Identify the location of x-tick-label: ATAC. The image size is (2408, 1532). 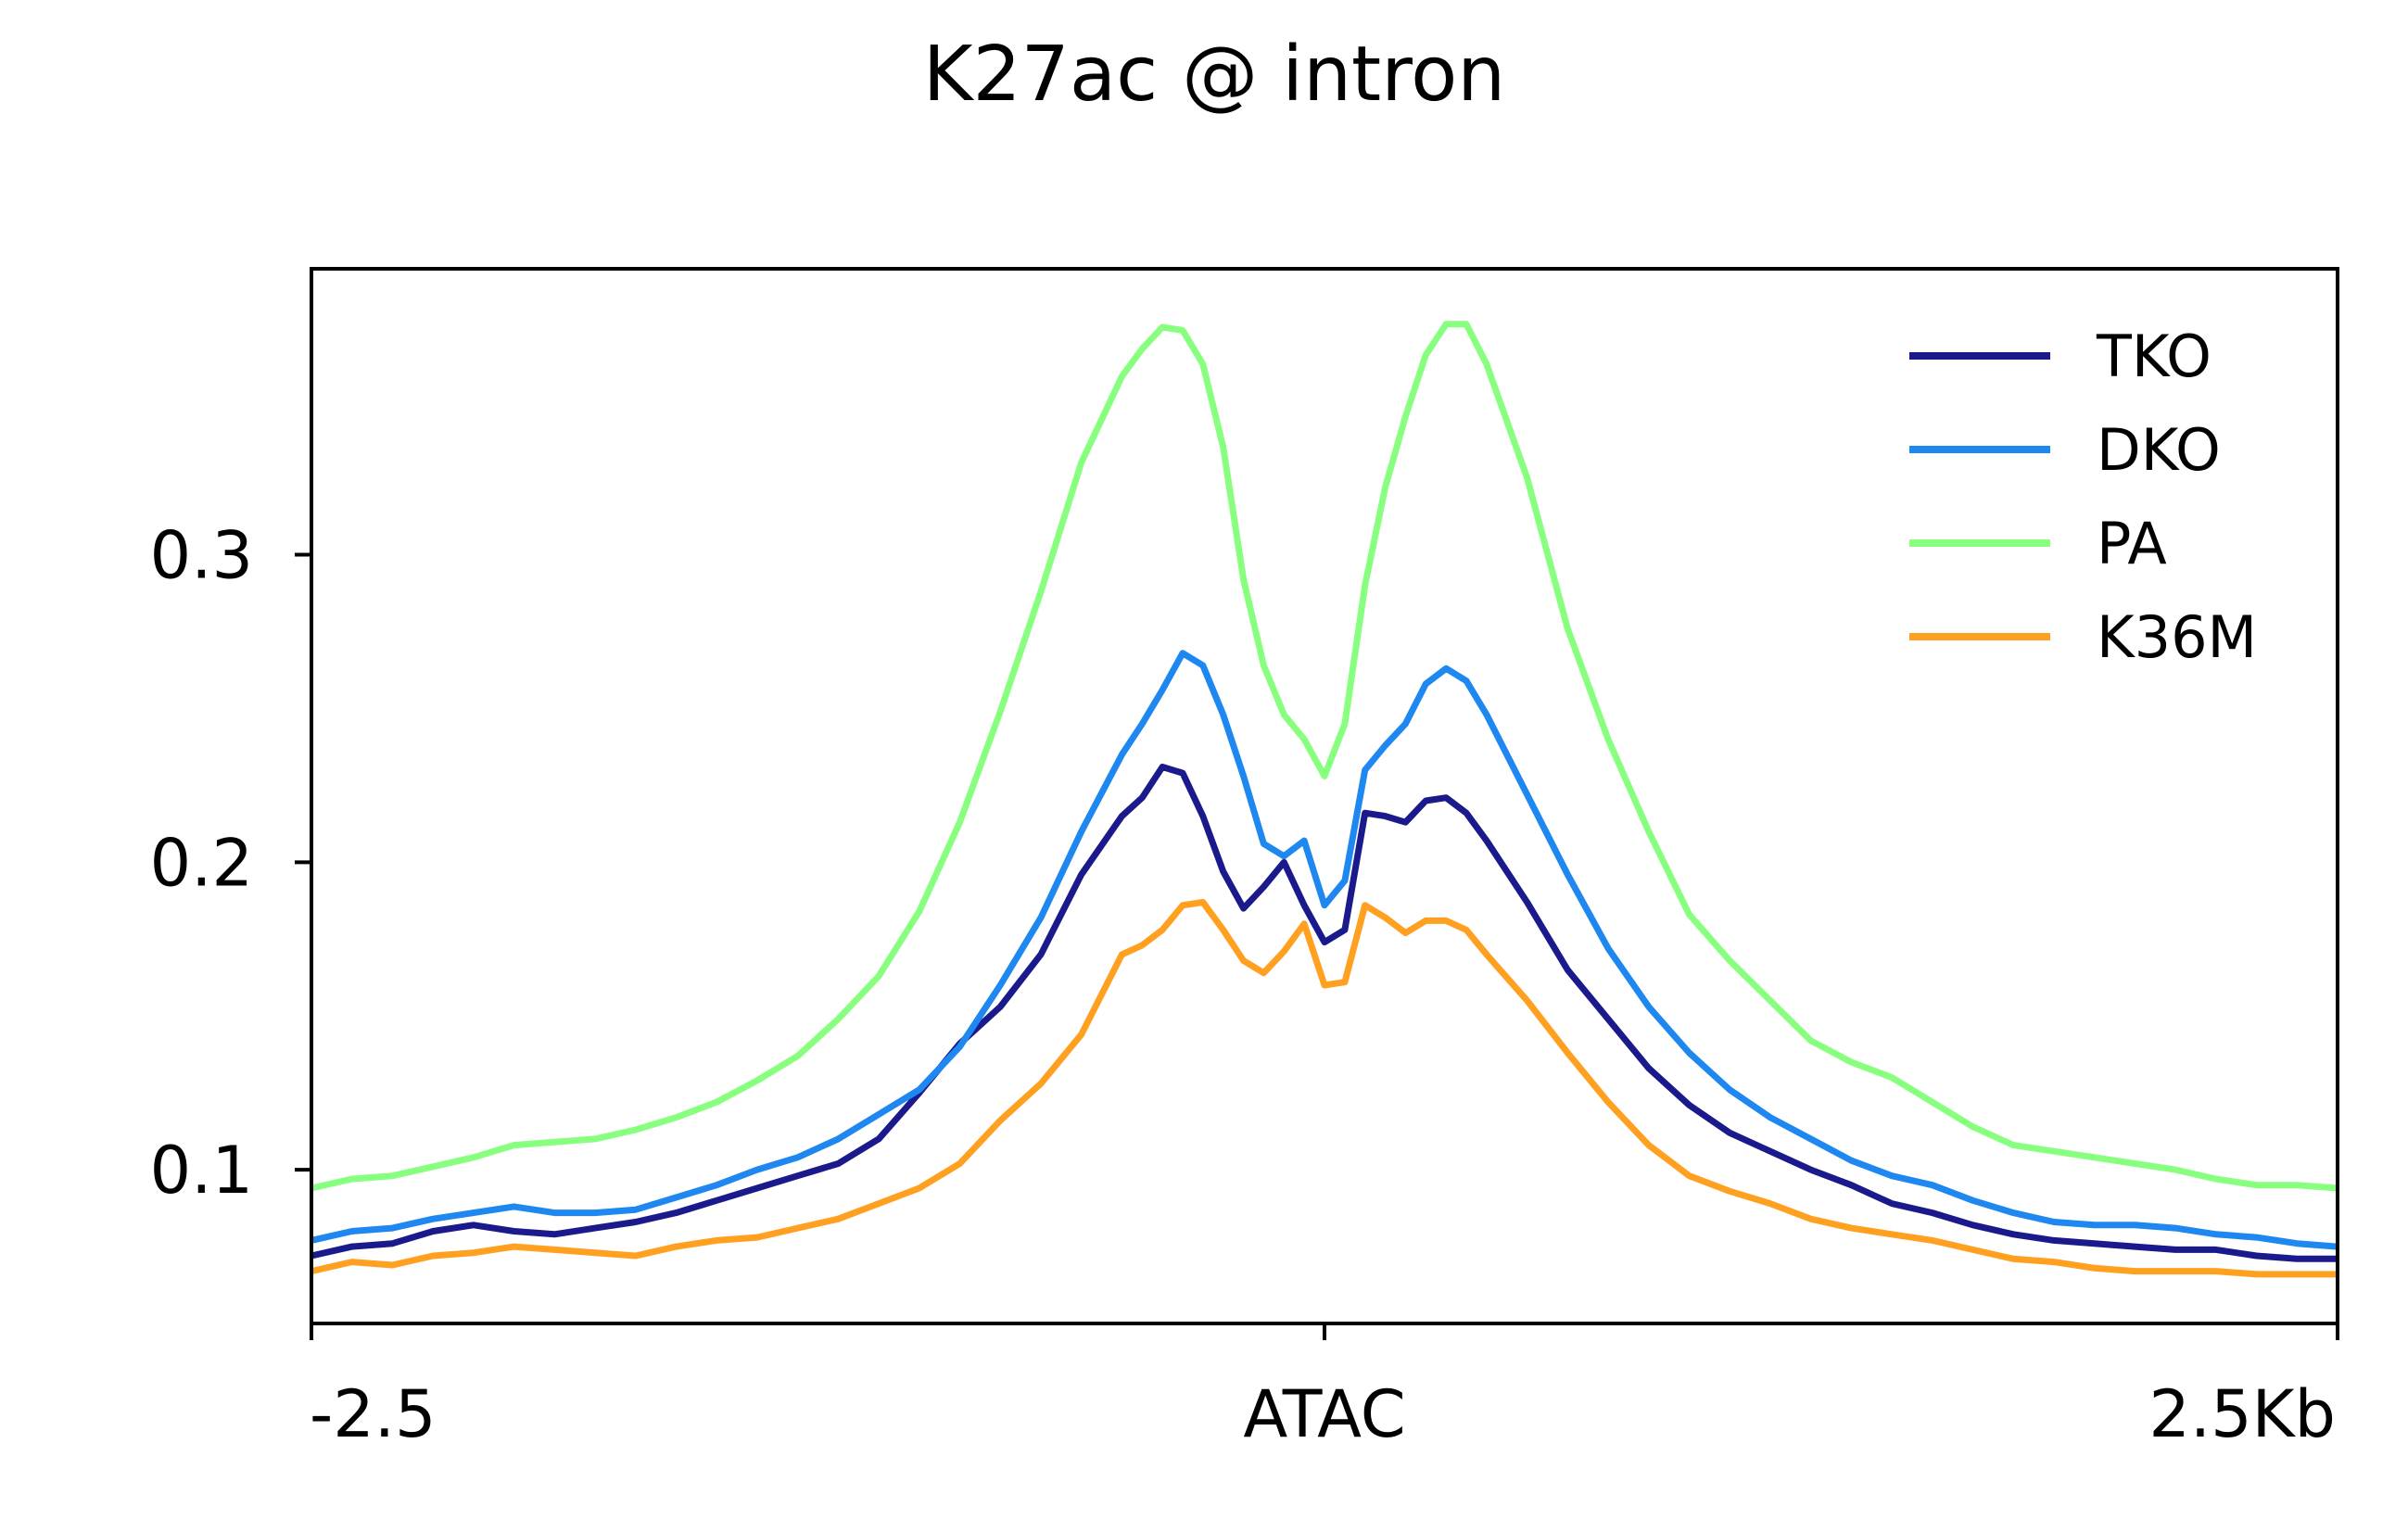
(1324, 1414).